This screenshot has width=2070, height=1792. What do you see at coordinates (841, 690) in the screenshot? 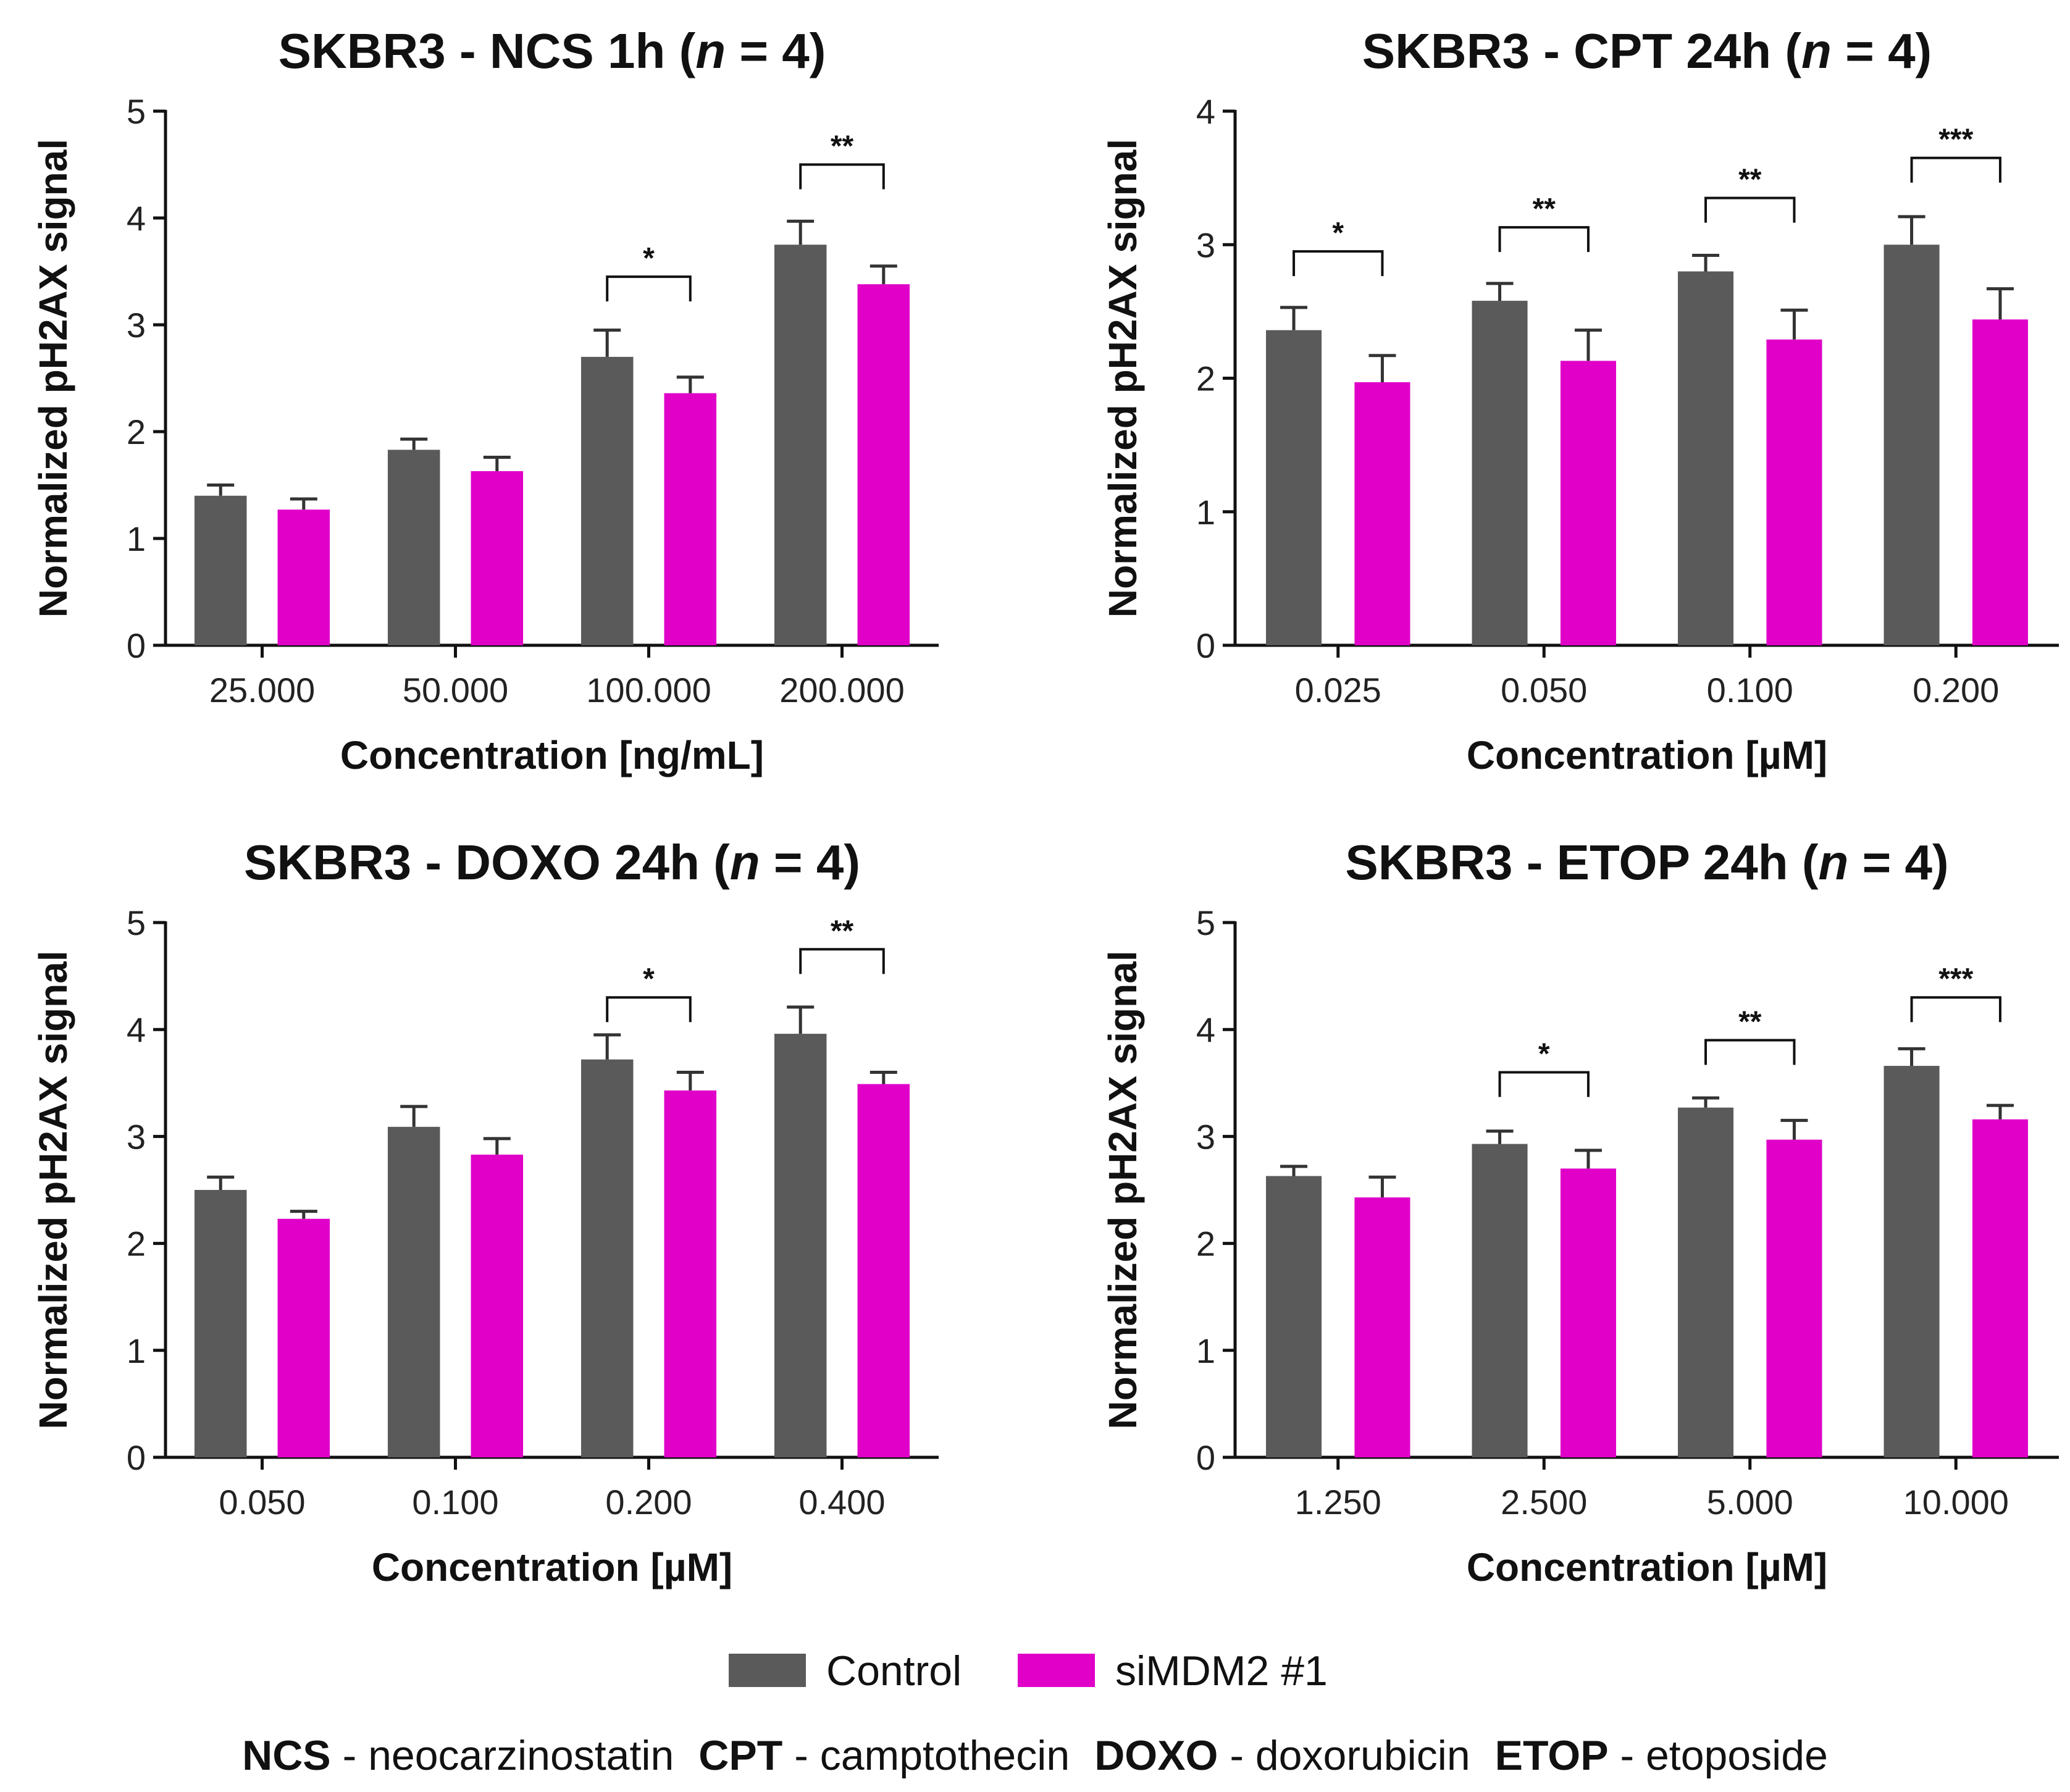
I see `x-tick-label: 200.000` at bounding box center [841, 690].